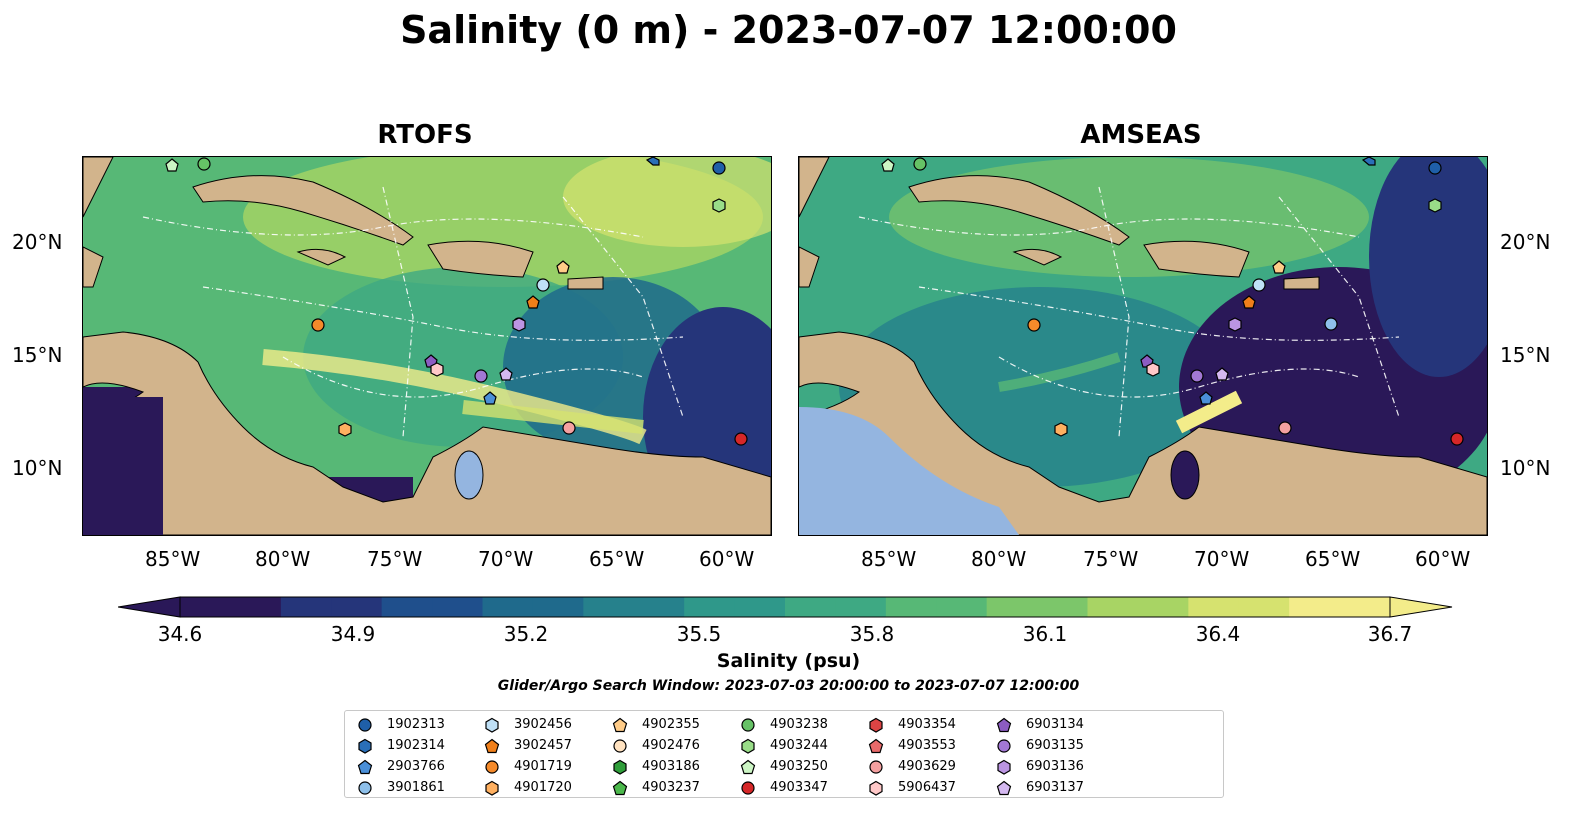 This screenshot has height=827, width=1577. What do you see at coordinates (37, 242) in the screenshot?
I see `lat-tick-left-20: 20°N` at bounding box center [37, 242].